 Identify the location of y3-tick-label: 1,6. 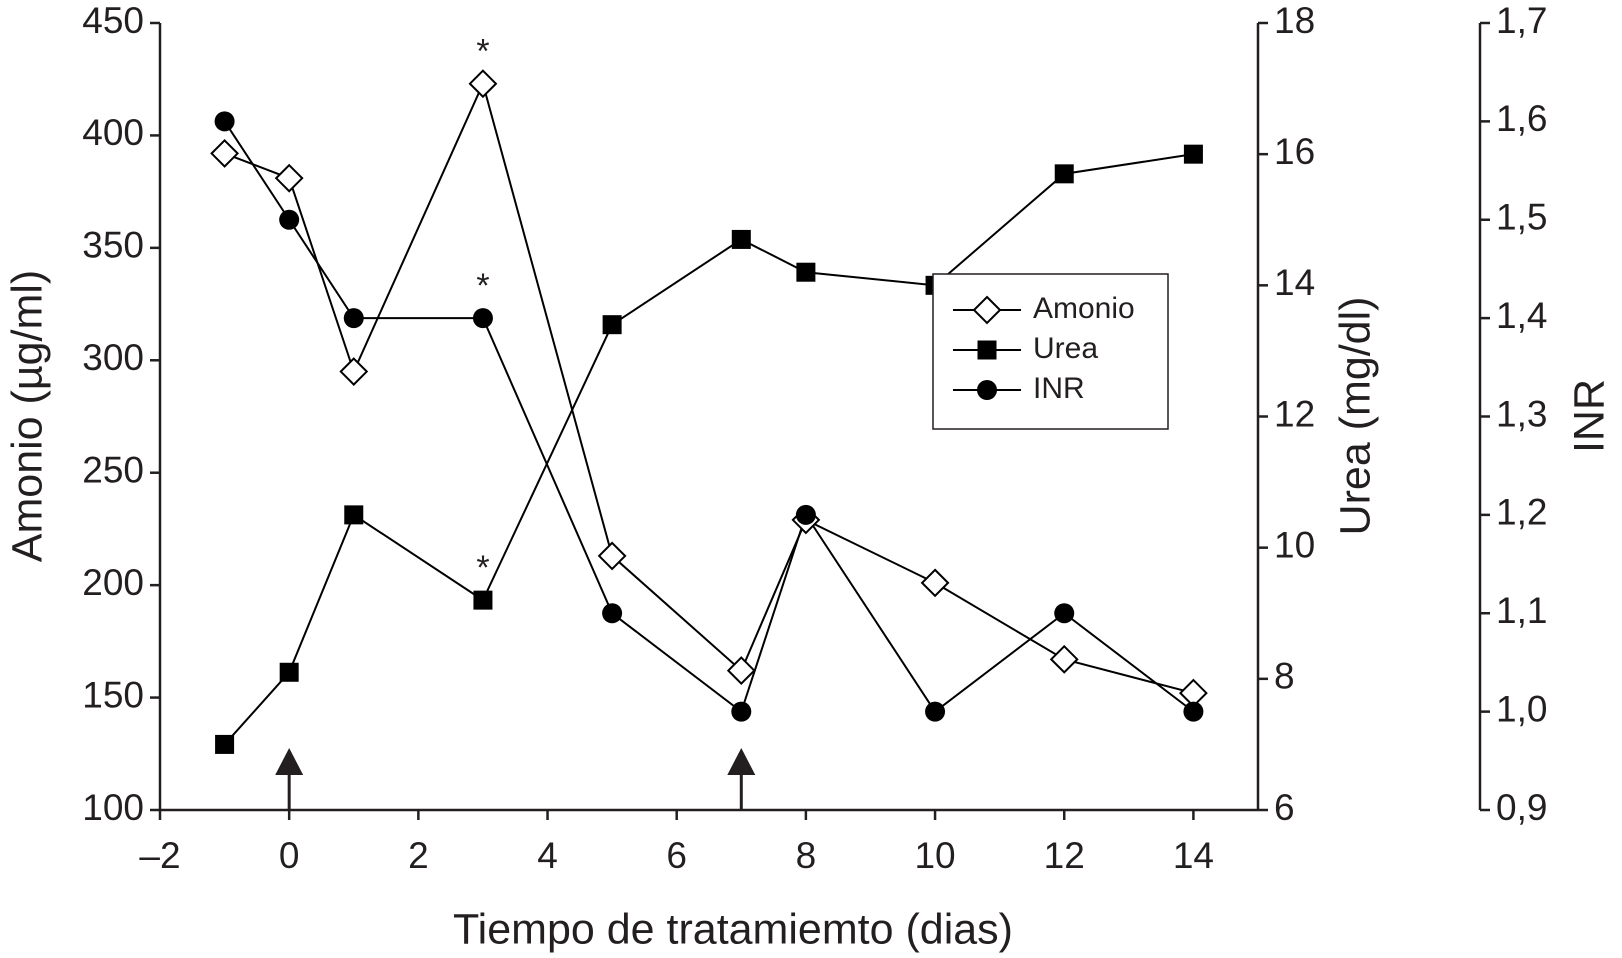
(1521, 118).